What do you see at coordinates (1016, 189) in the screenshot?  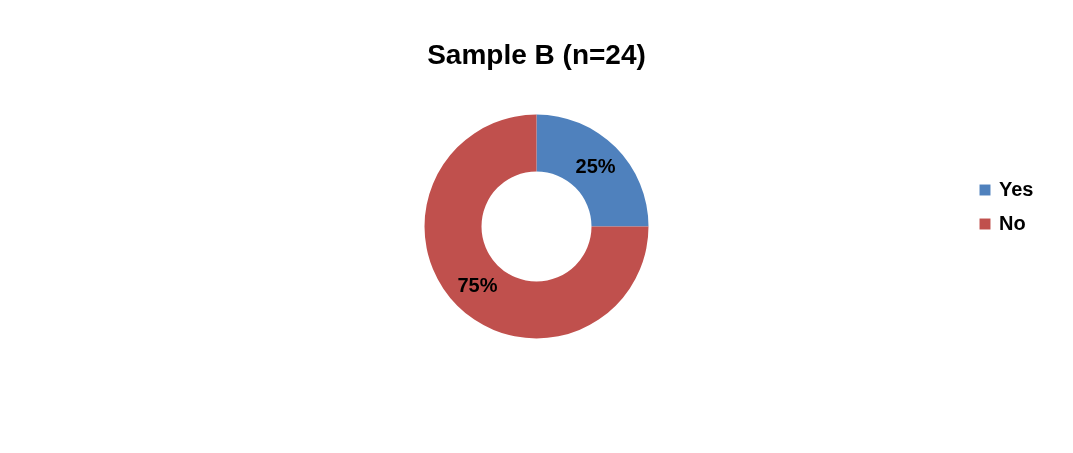 I see `legend-label: Yes` at bounding box center [1016, 189].